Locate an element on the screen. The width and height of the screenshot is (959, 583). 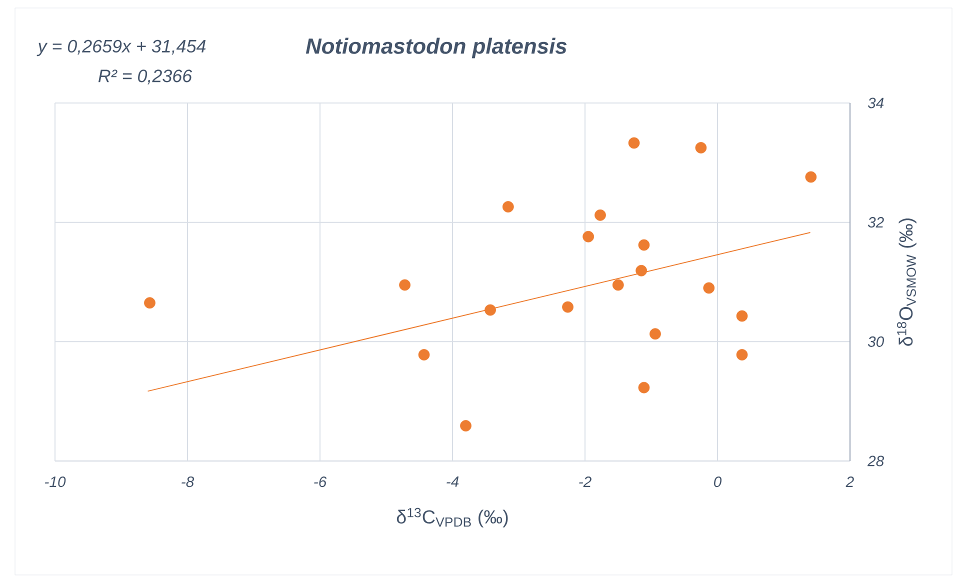
x-tick-label: 0 is located at coordinates (718, 482).